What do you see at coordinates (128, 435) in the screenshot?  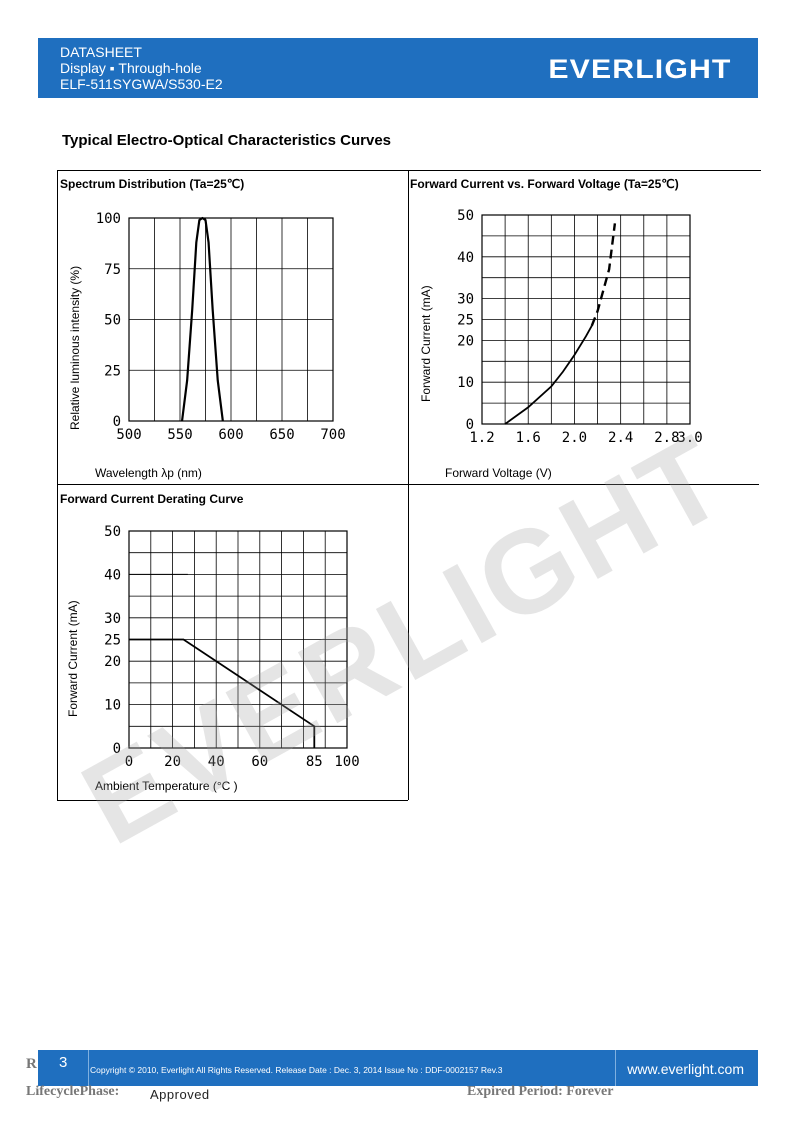 I see `x-tick-label: 500` at bounding box center [128, 435].